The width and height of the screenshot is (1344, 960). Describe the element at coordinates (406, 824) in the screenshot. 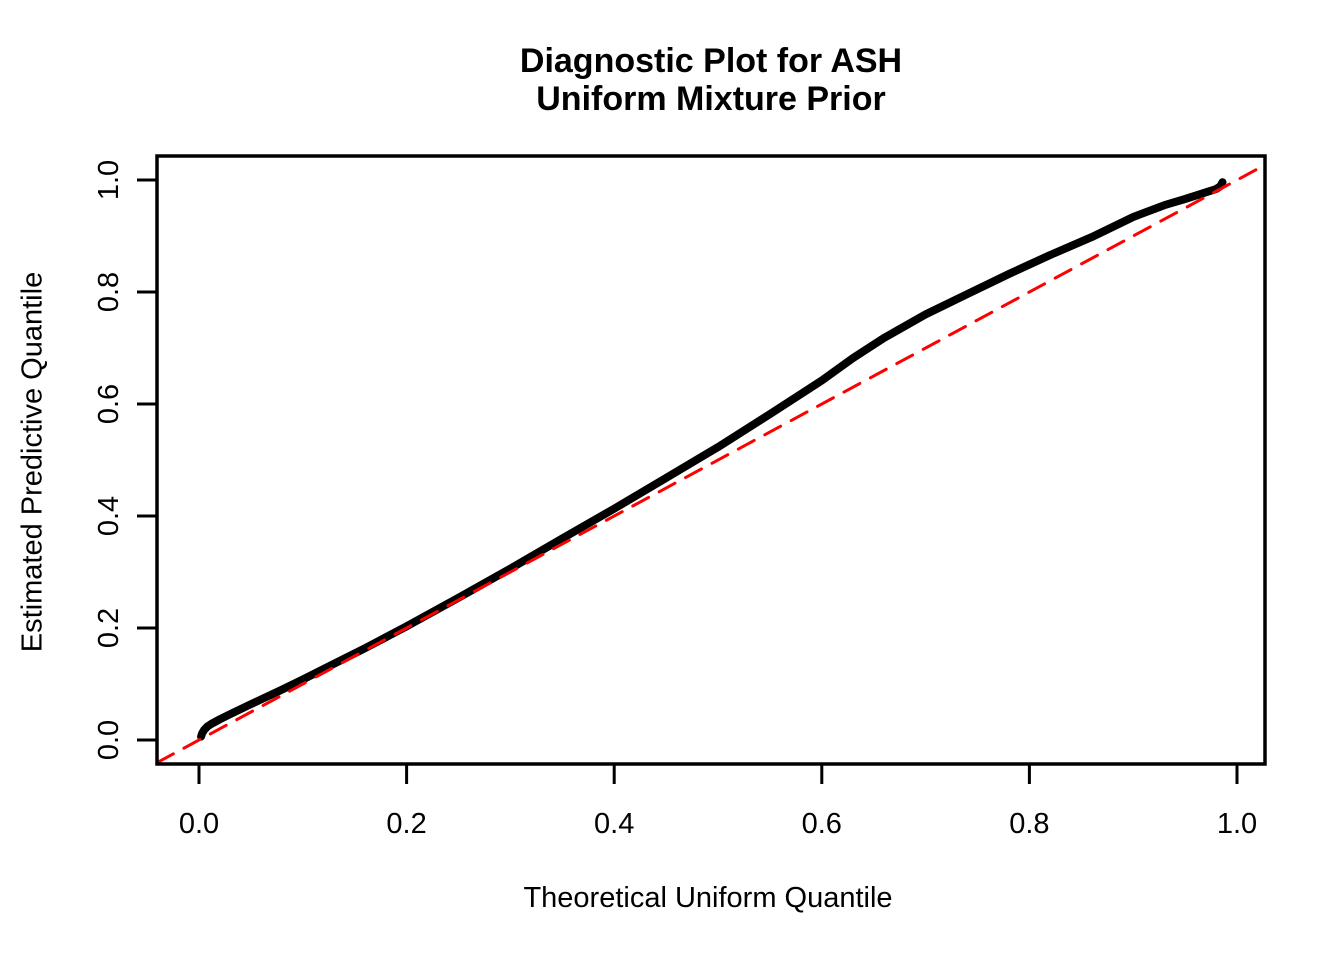

I see `x-tick-label: 0.2` at that location.